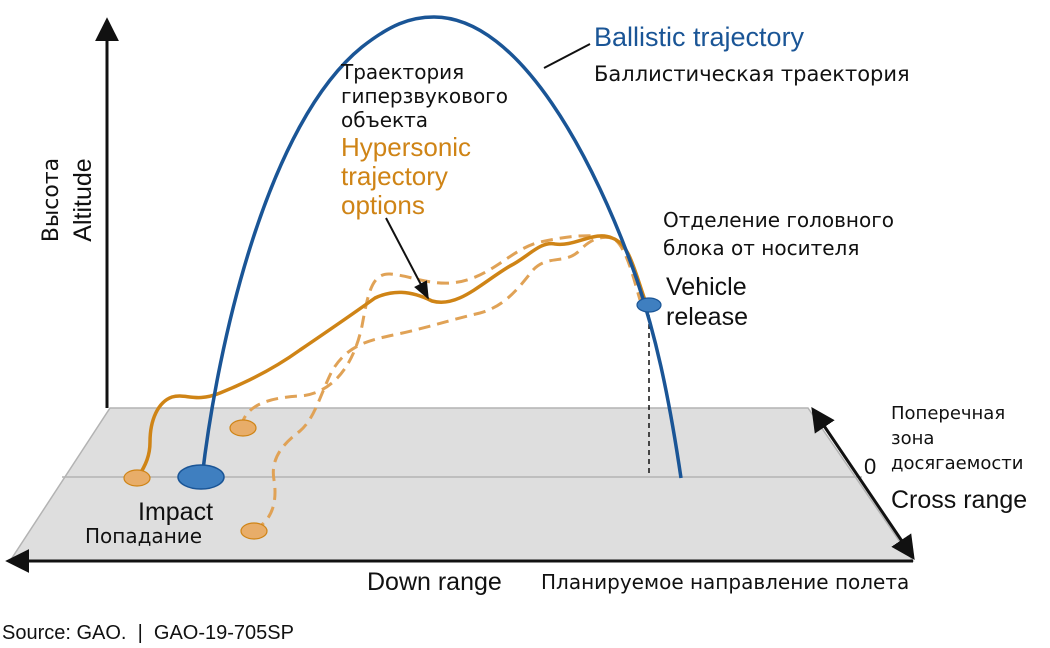  What do you see at coordinates (707, 317) in the screenshot?
I see `release-label-en-2: release` at bounding box center [707, 317].